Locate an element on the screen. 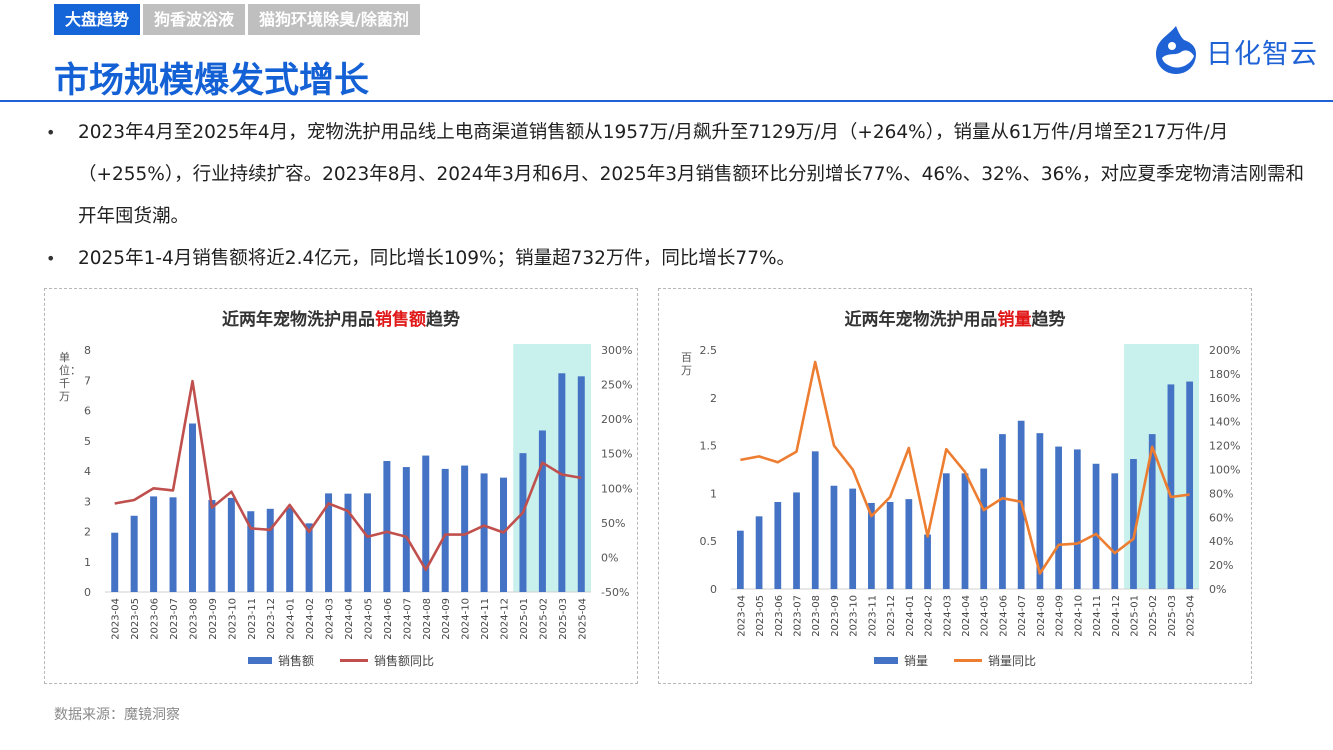  tab-dog-shampoo: 狗香波浴液 is located at coordinates (194, 19).